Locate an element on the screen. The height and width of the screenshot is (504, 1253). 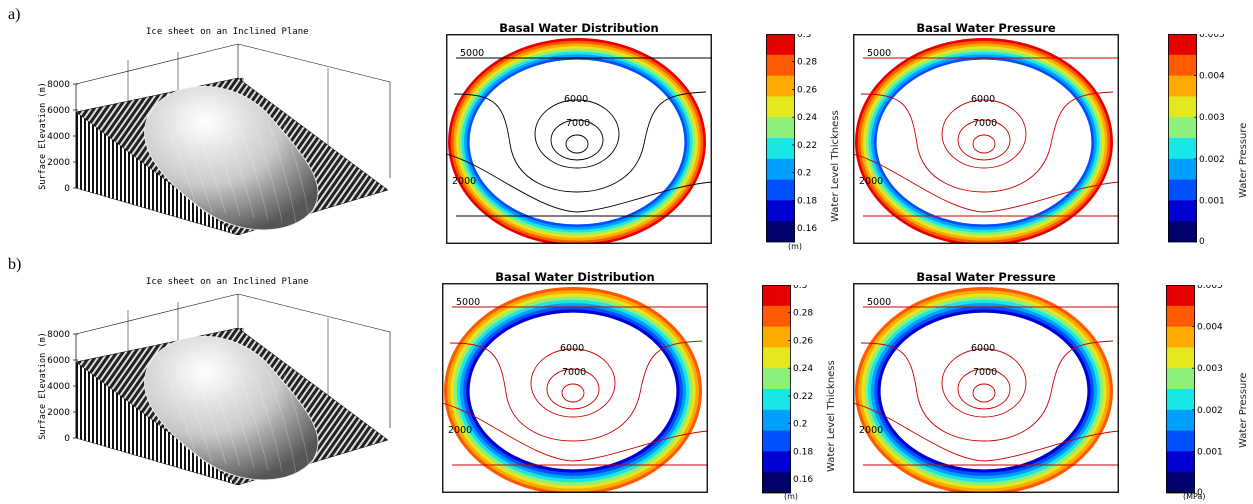
pressure-colorbar-a: 0.005 0.004 0.003 0.002 0.001 0 is located at coordinates (1196, 140).